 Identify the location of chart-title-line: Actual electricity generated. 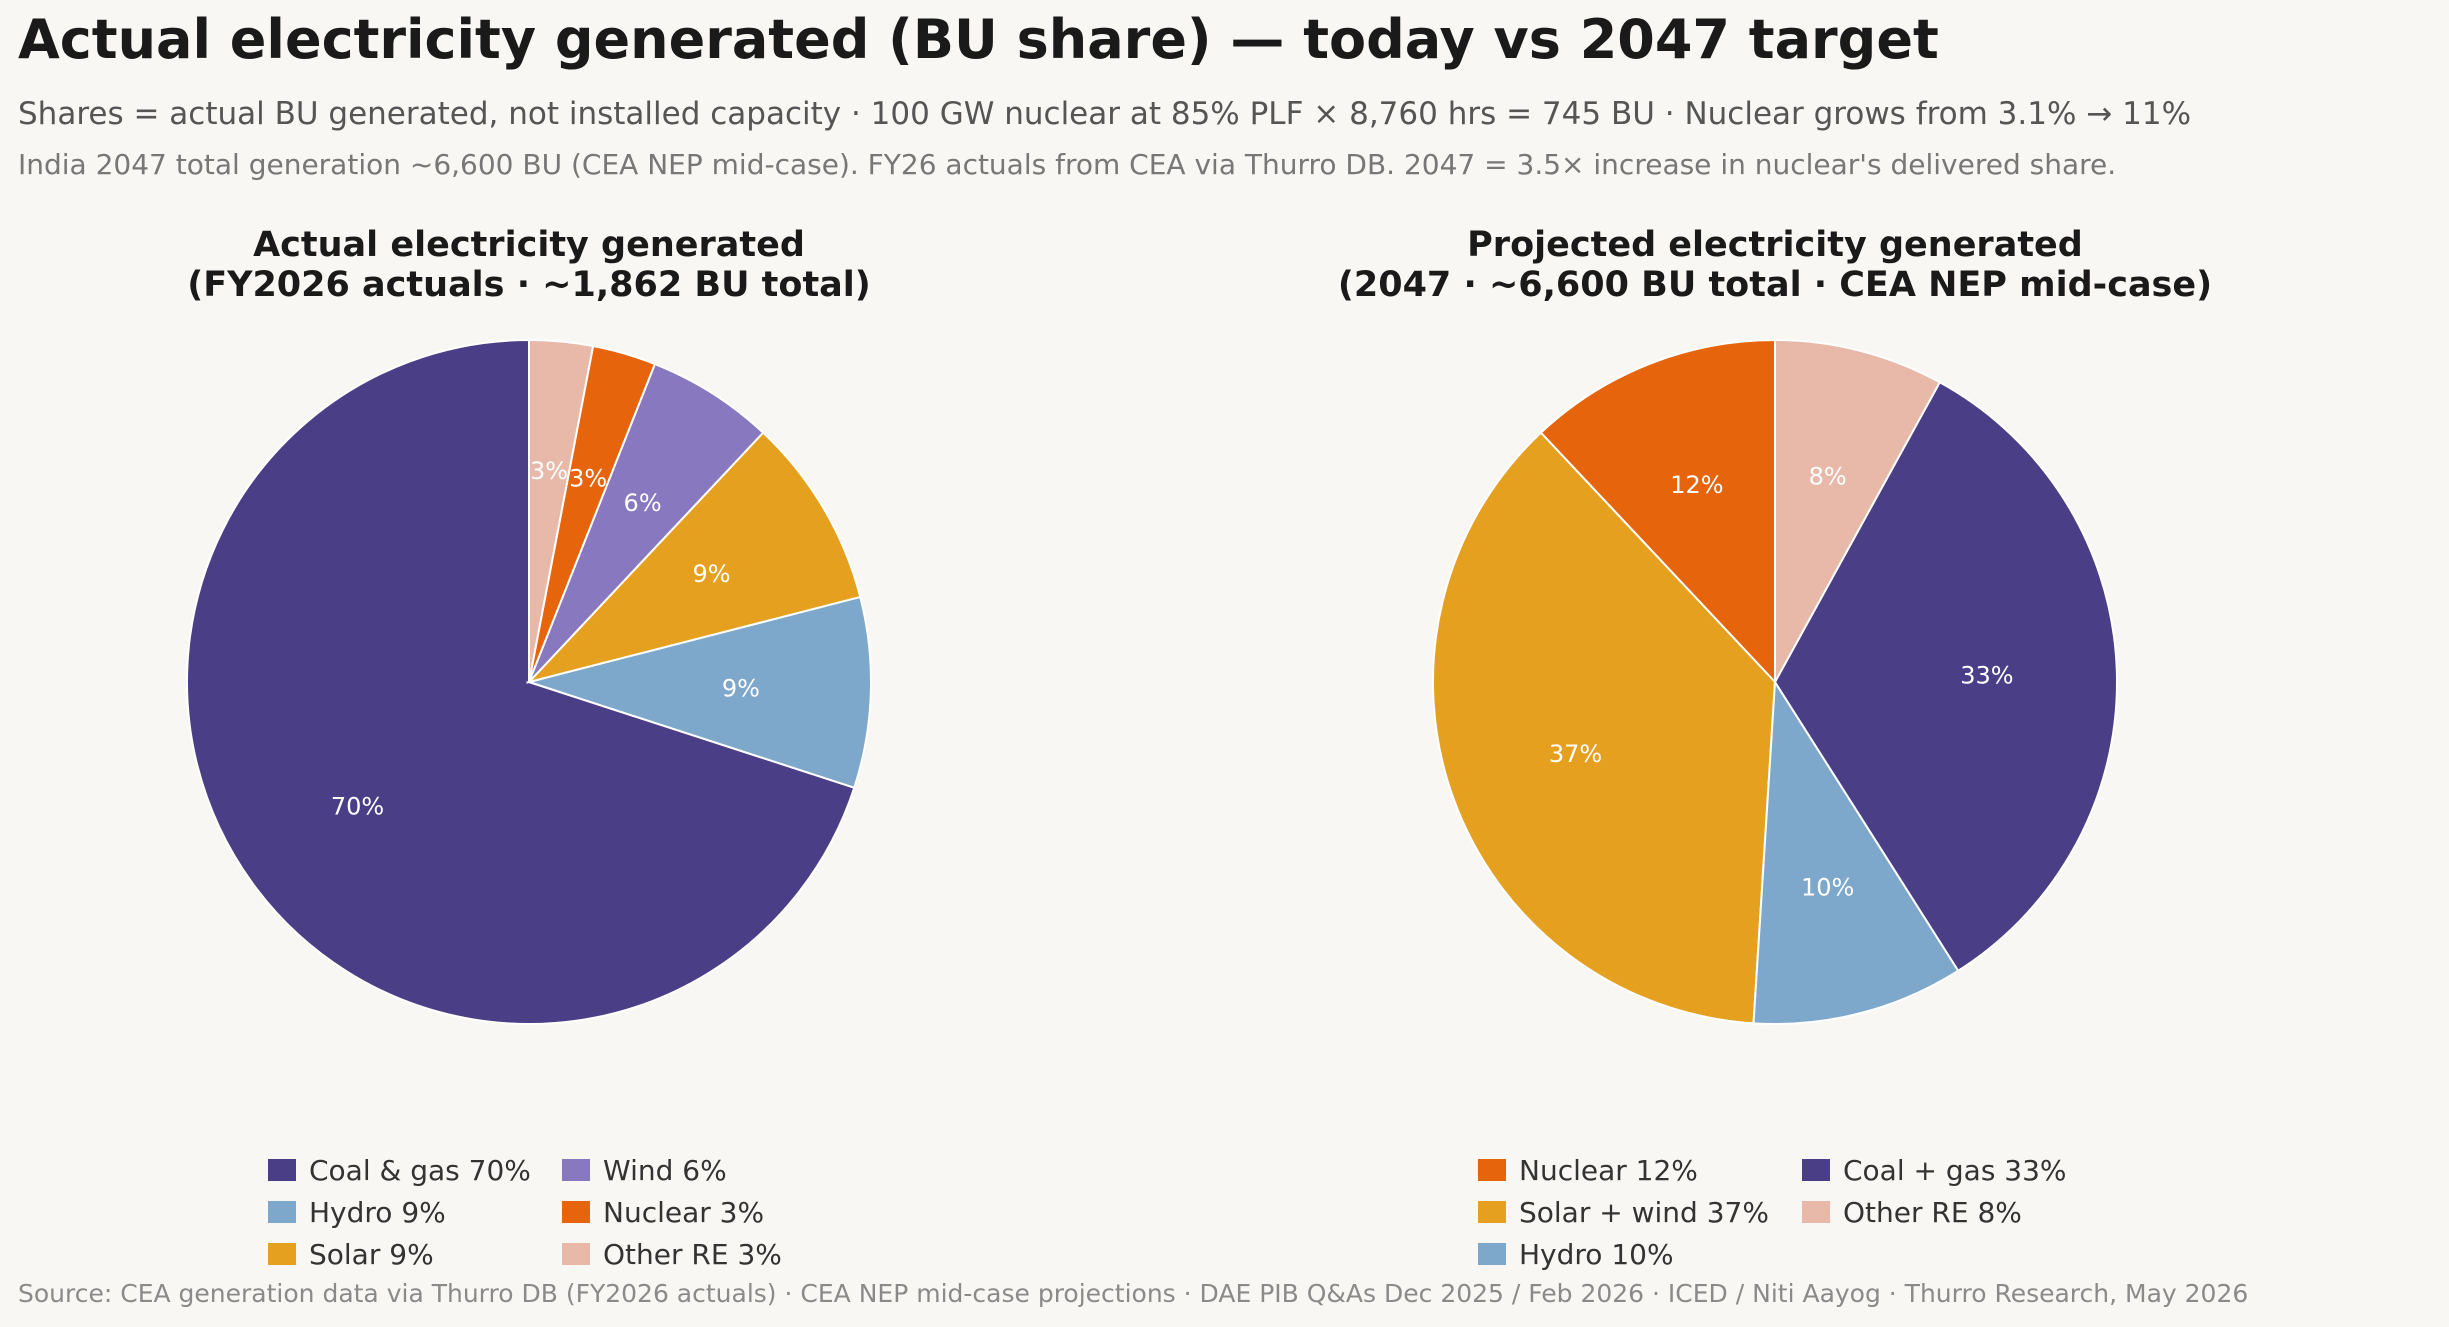
(529, 245).